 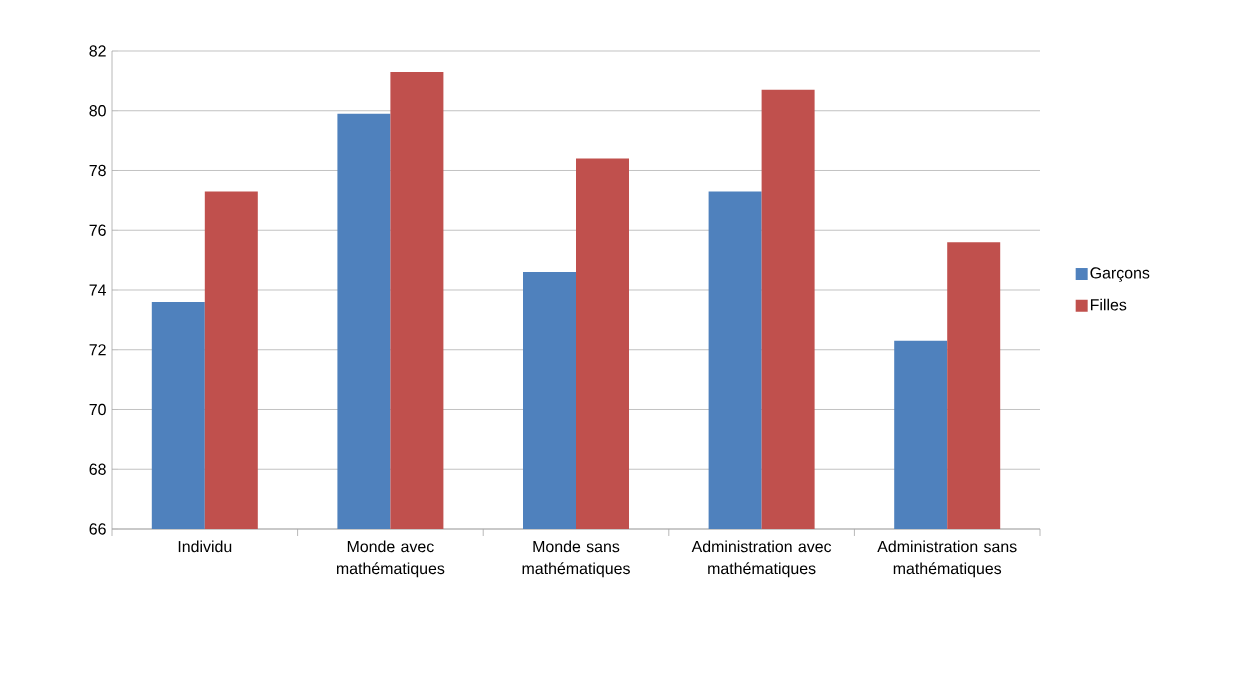 I want to click on y-tick-label: 66, so click(x=97, y=529).